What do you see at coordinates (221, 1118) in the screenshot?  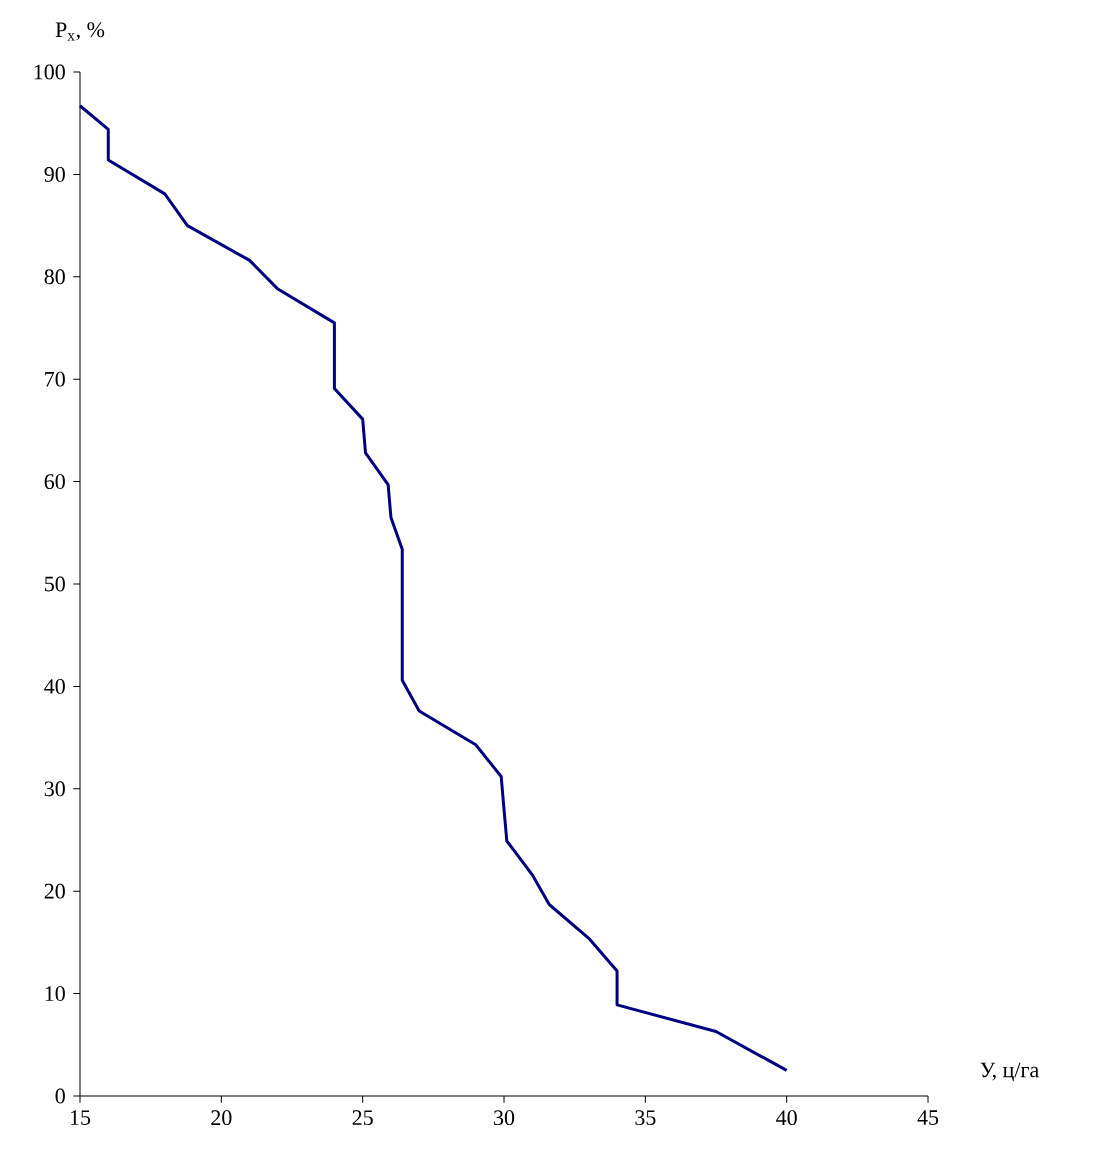 I see `x-tick-label: 20` at bounding box center [221, 1118].